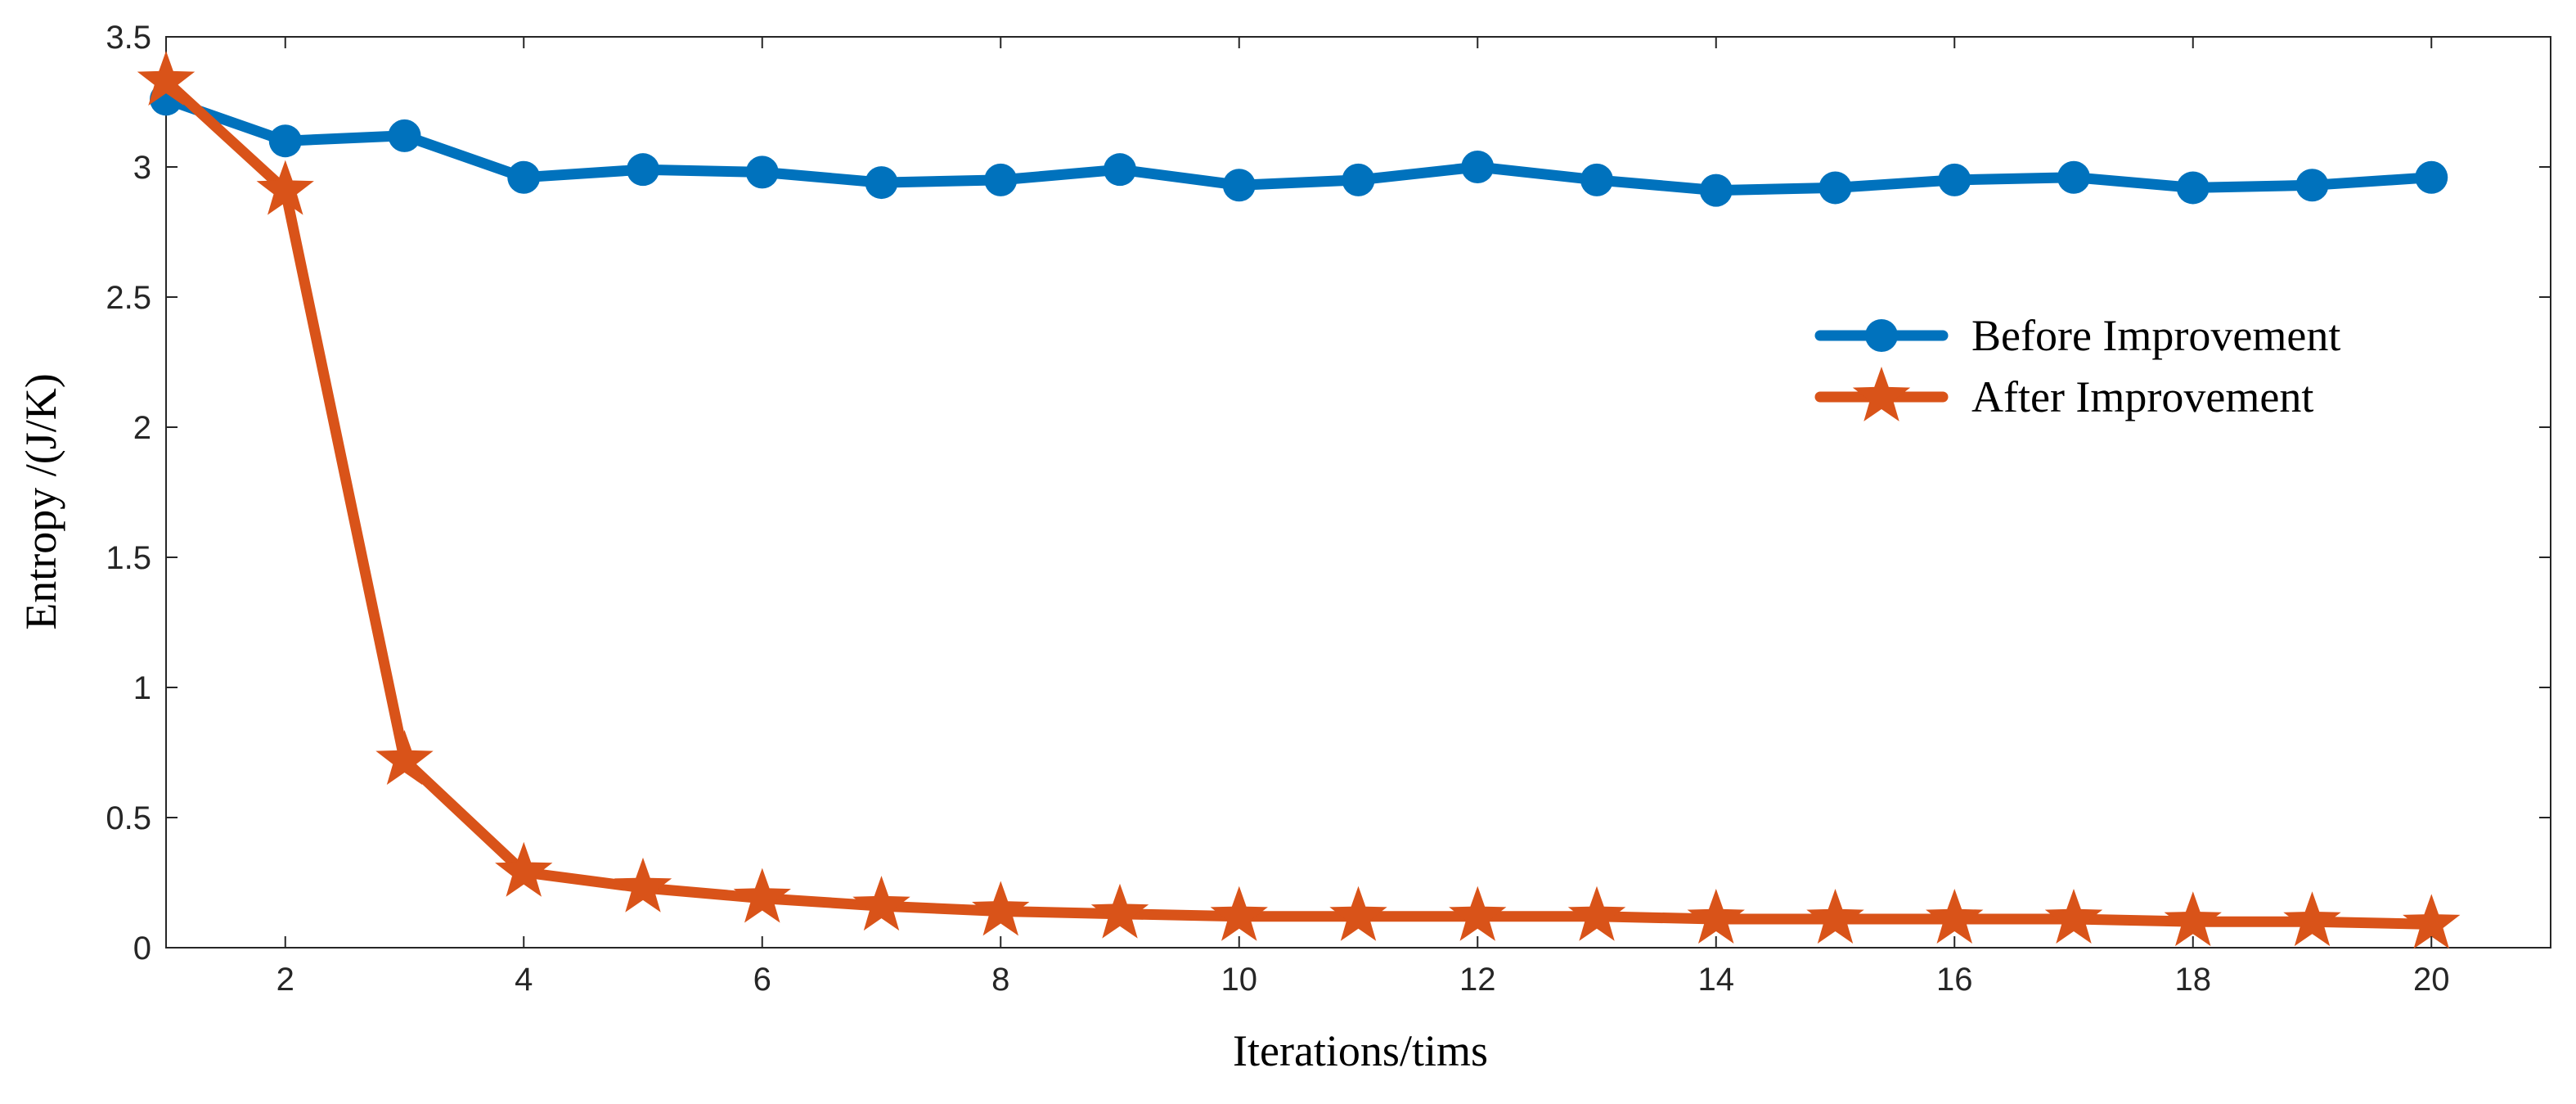 This screenshot has height=1104, width=2576. I want to click on x-tick-label: 6, so click(762, 980).